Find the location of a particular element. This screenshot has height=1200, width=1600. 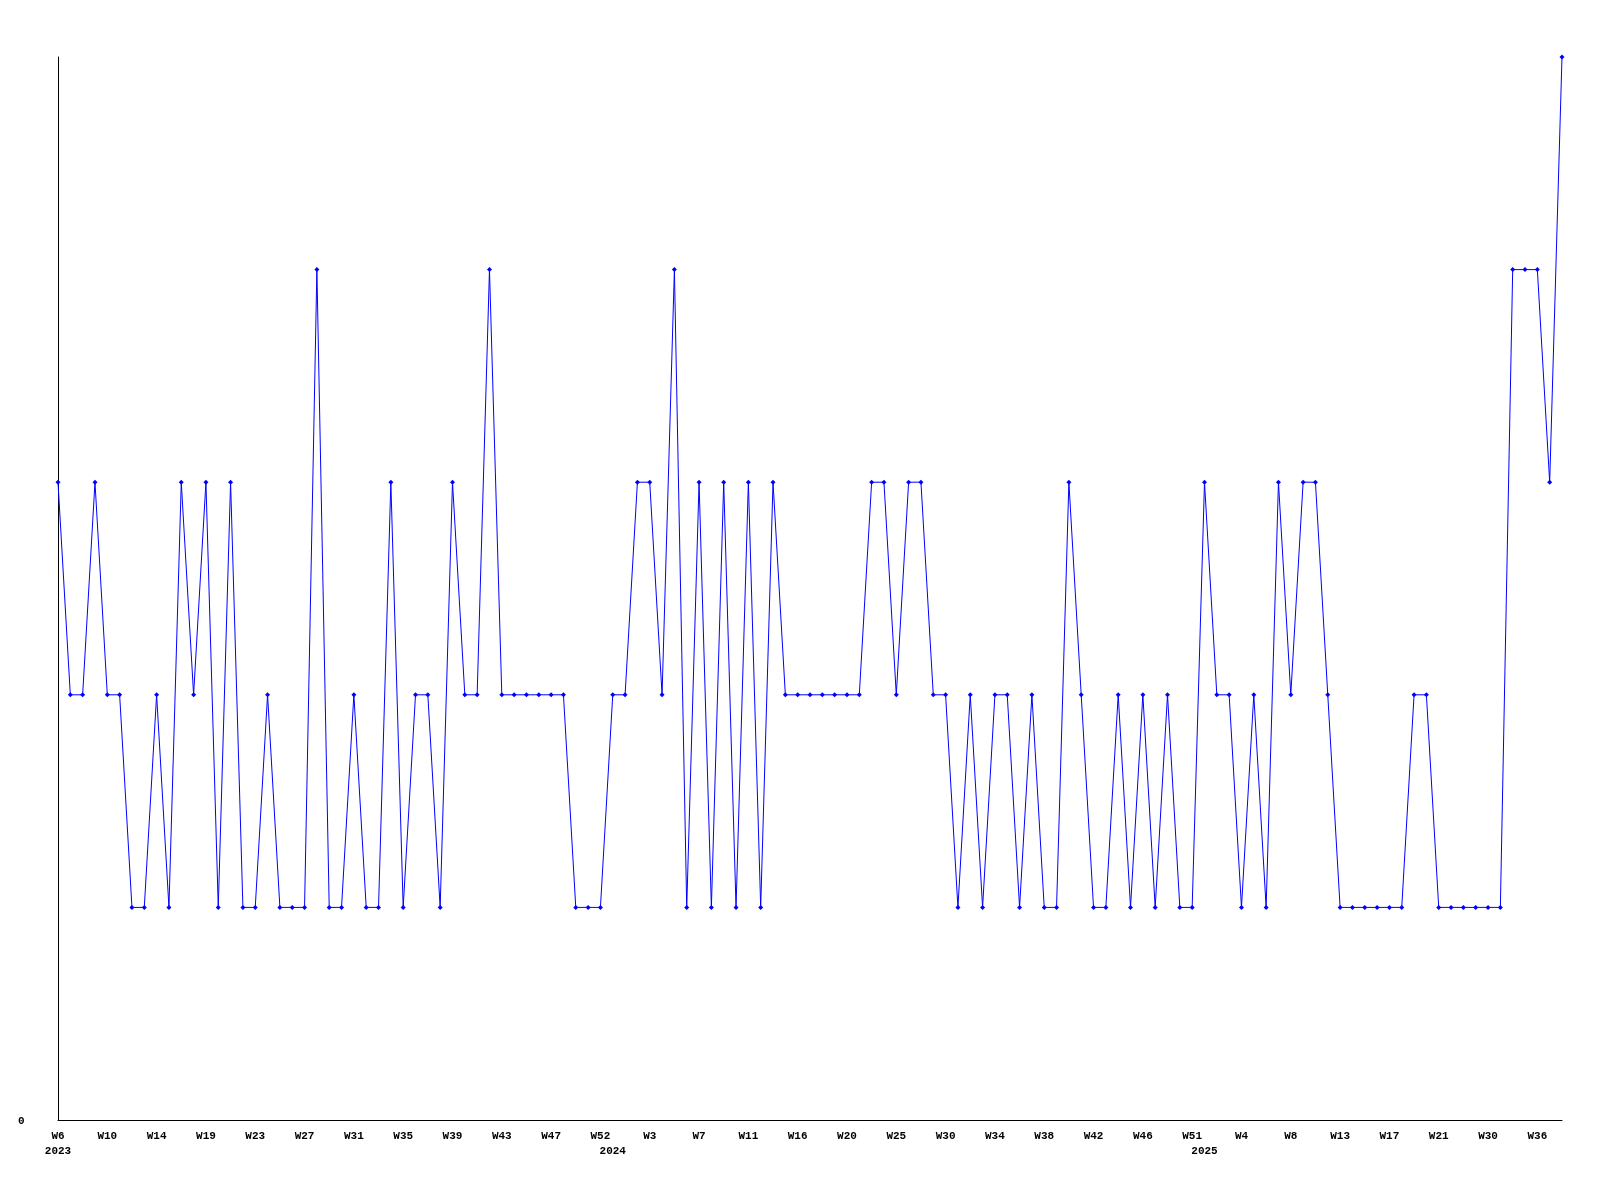

x-tick-label: W43 is located at coordinates (502, 1135).